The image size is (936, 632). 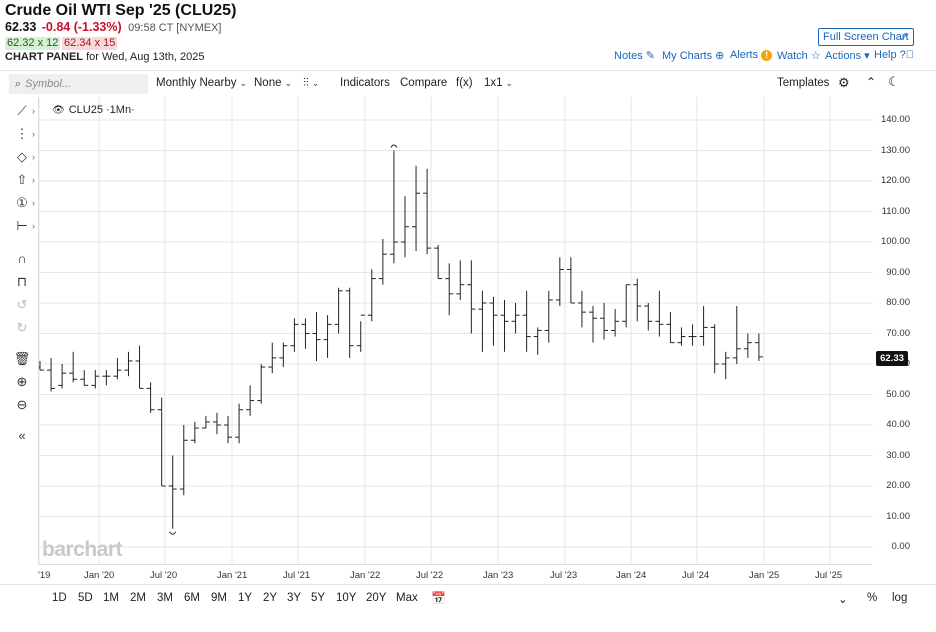 I want to click on fibonacci-tool: ⋮ ›, so click(x=24, y=134).